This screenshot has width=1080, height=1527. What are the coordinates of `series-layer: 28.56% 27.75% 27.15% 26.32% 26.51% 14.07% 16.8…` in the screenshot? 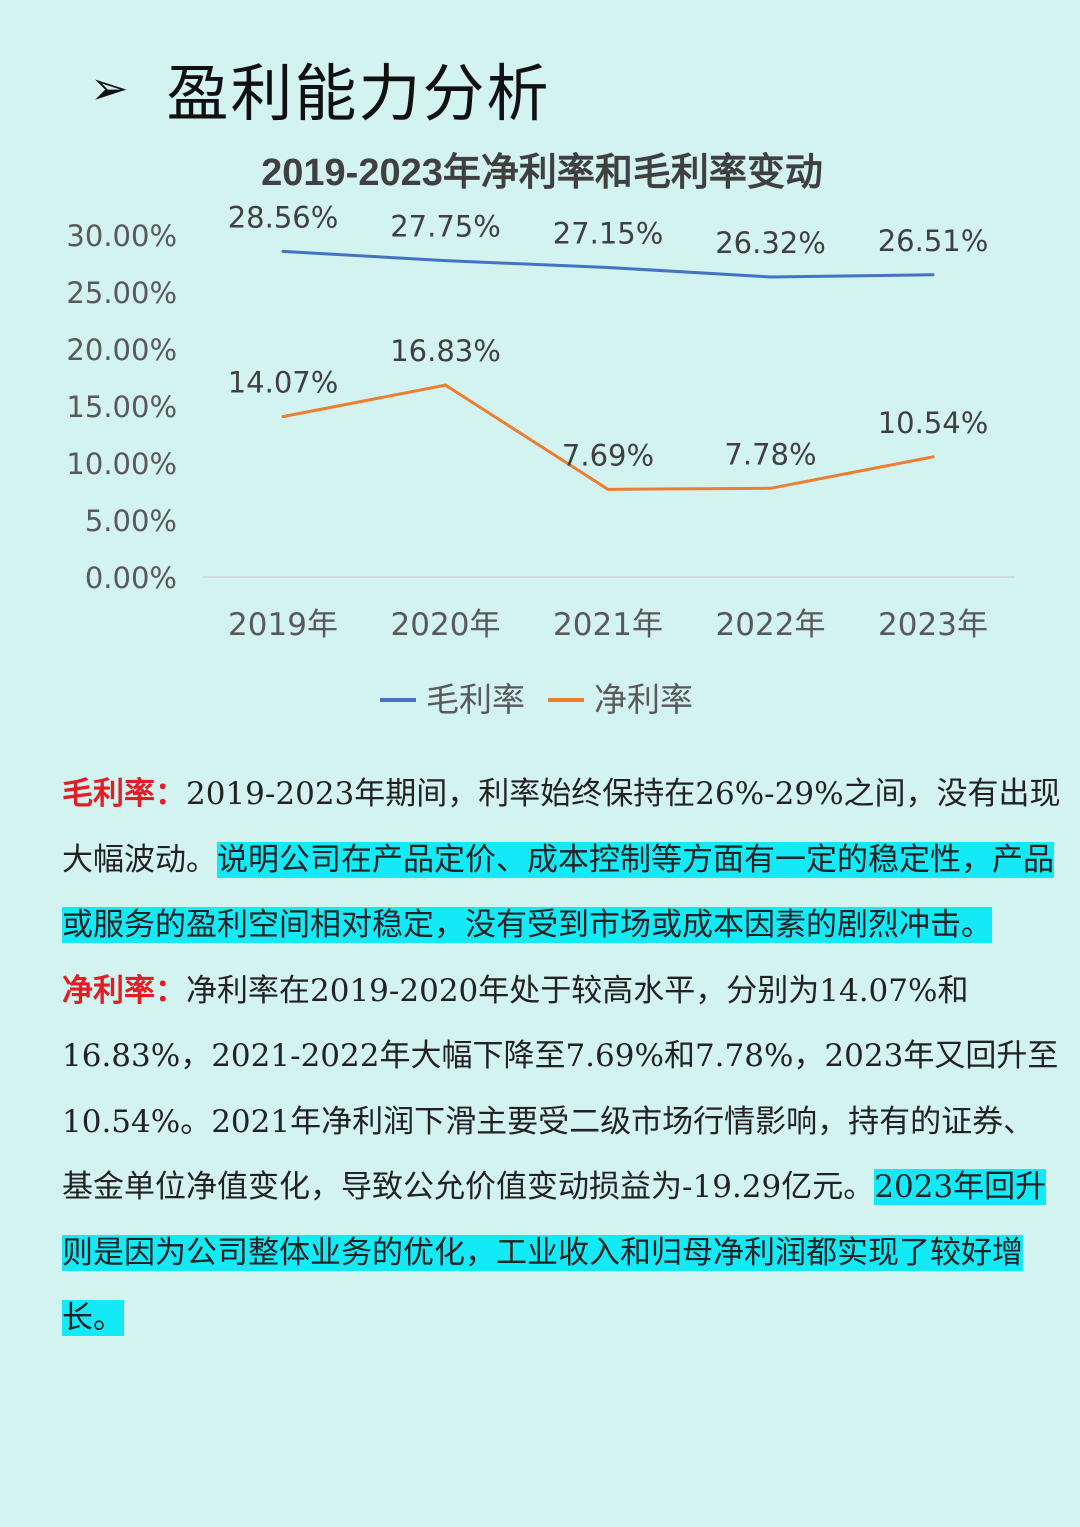 It's located at (608, 345).